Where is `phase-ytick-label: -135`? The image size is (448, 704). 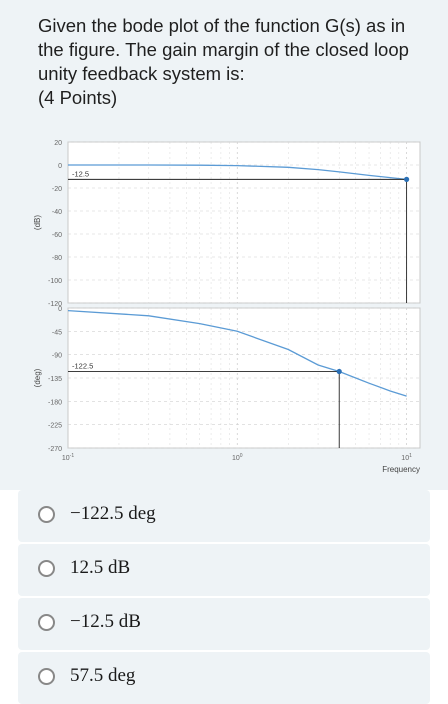
phase-ytick-label: -135 is located at coordinates (55, 379).